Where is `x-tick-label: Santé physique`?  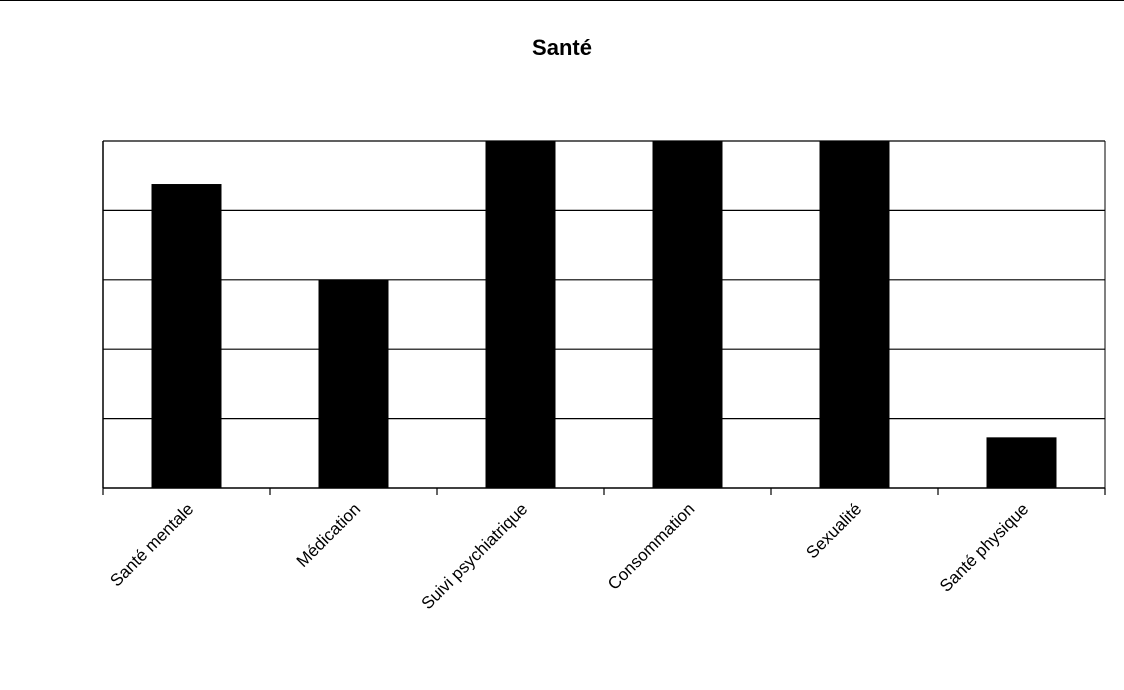
x-tick-label: Santé physique is located at coordinates (984, 547).